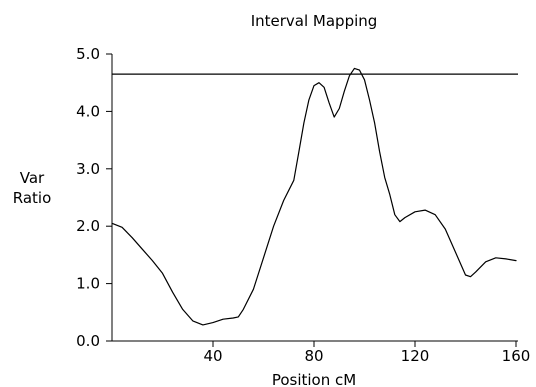  Describe the element at coordinates (32, 178) in the screenshot. I see `y-axis-title-line-1: Var` at that location.